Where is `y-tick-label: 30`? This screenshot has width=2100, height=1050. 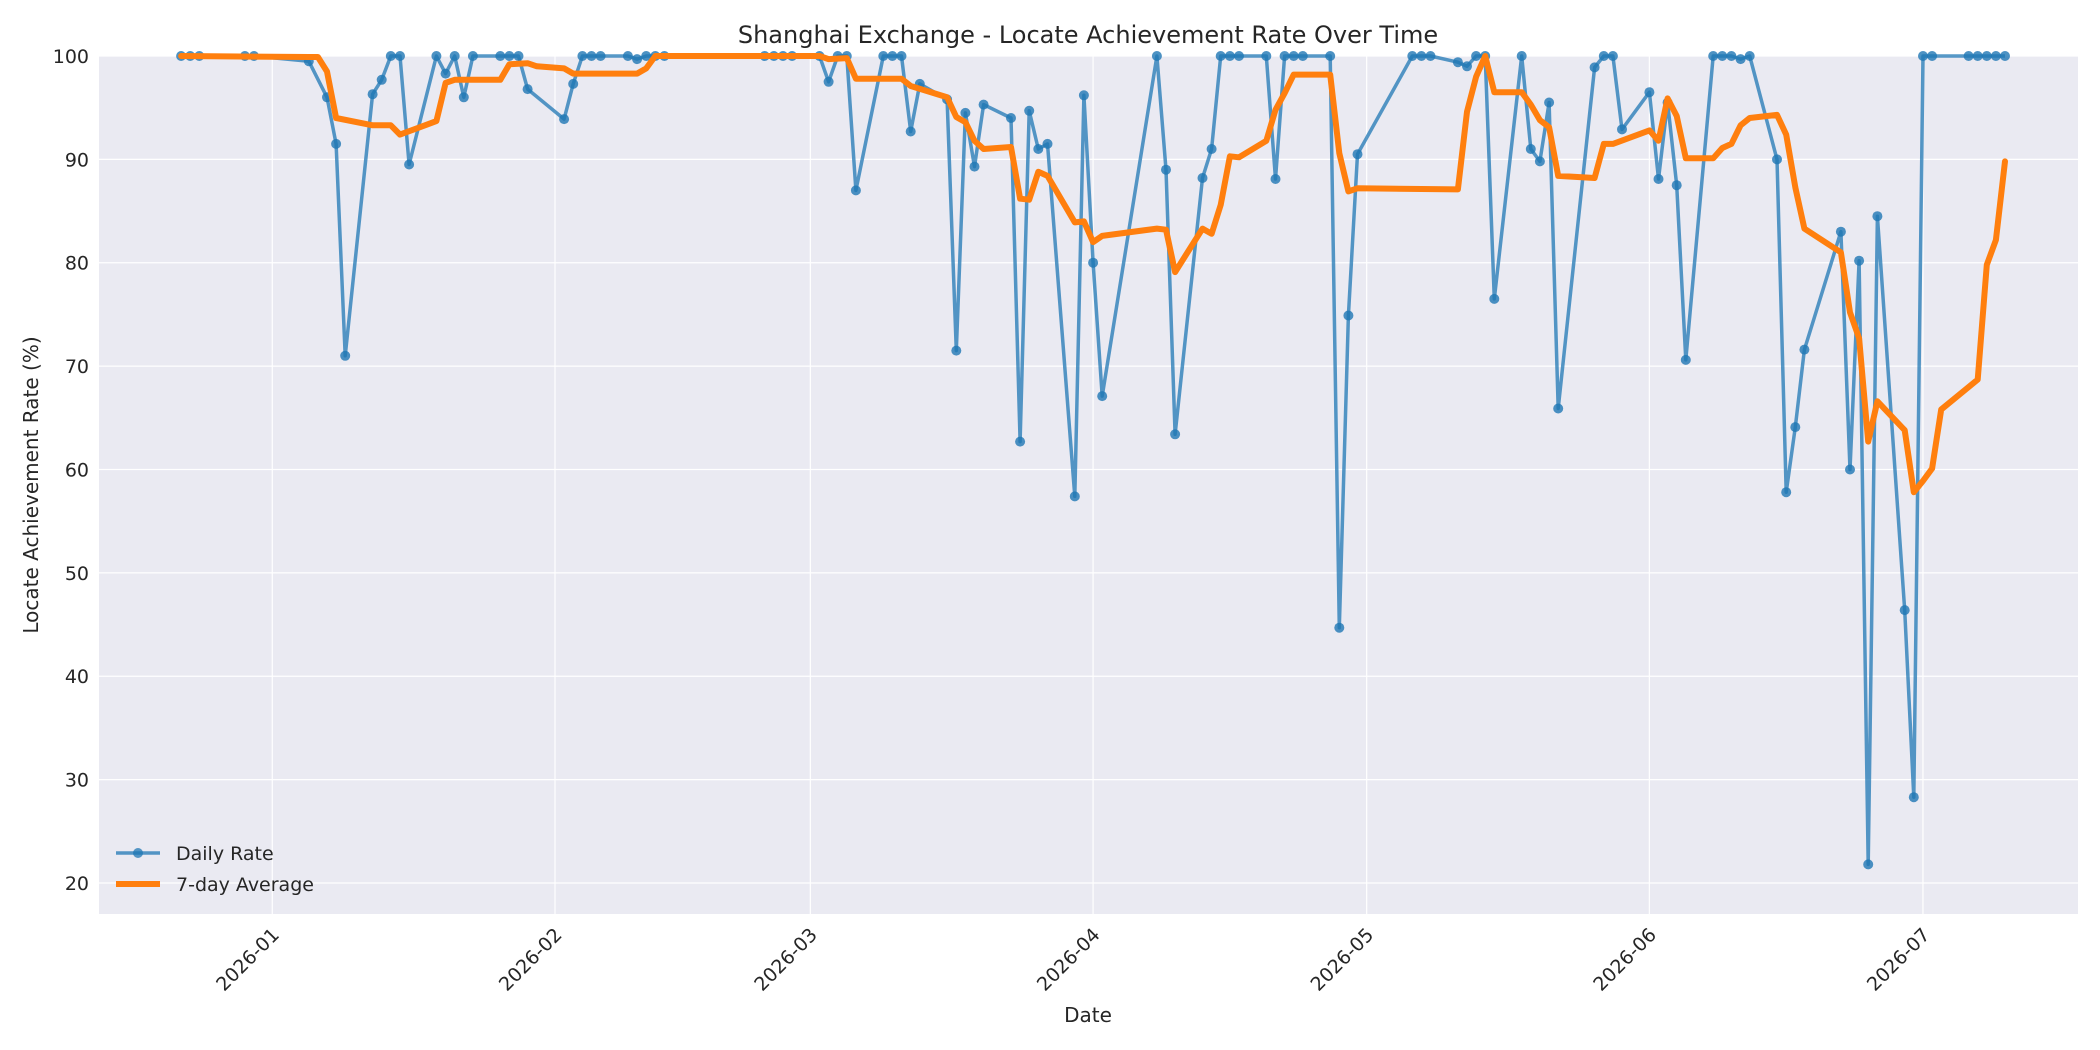
y-tick-label: 30 is located at coordinates (77, 781).